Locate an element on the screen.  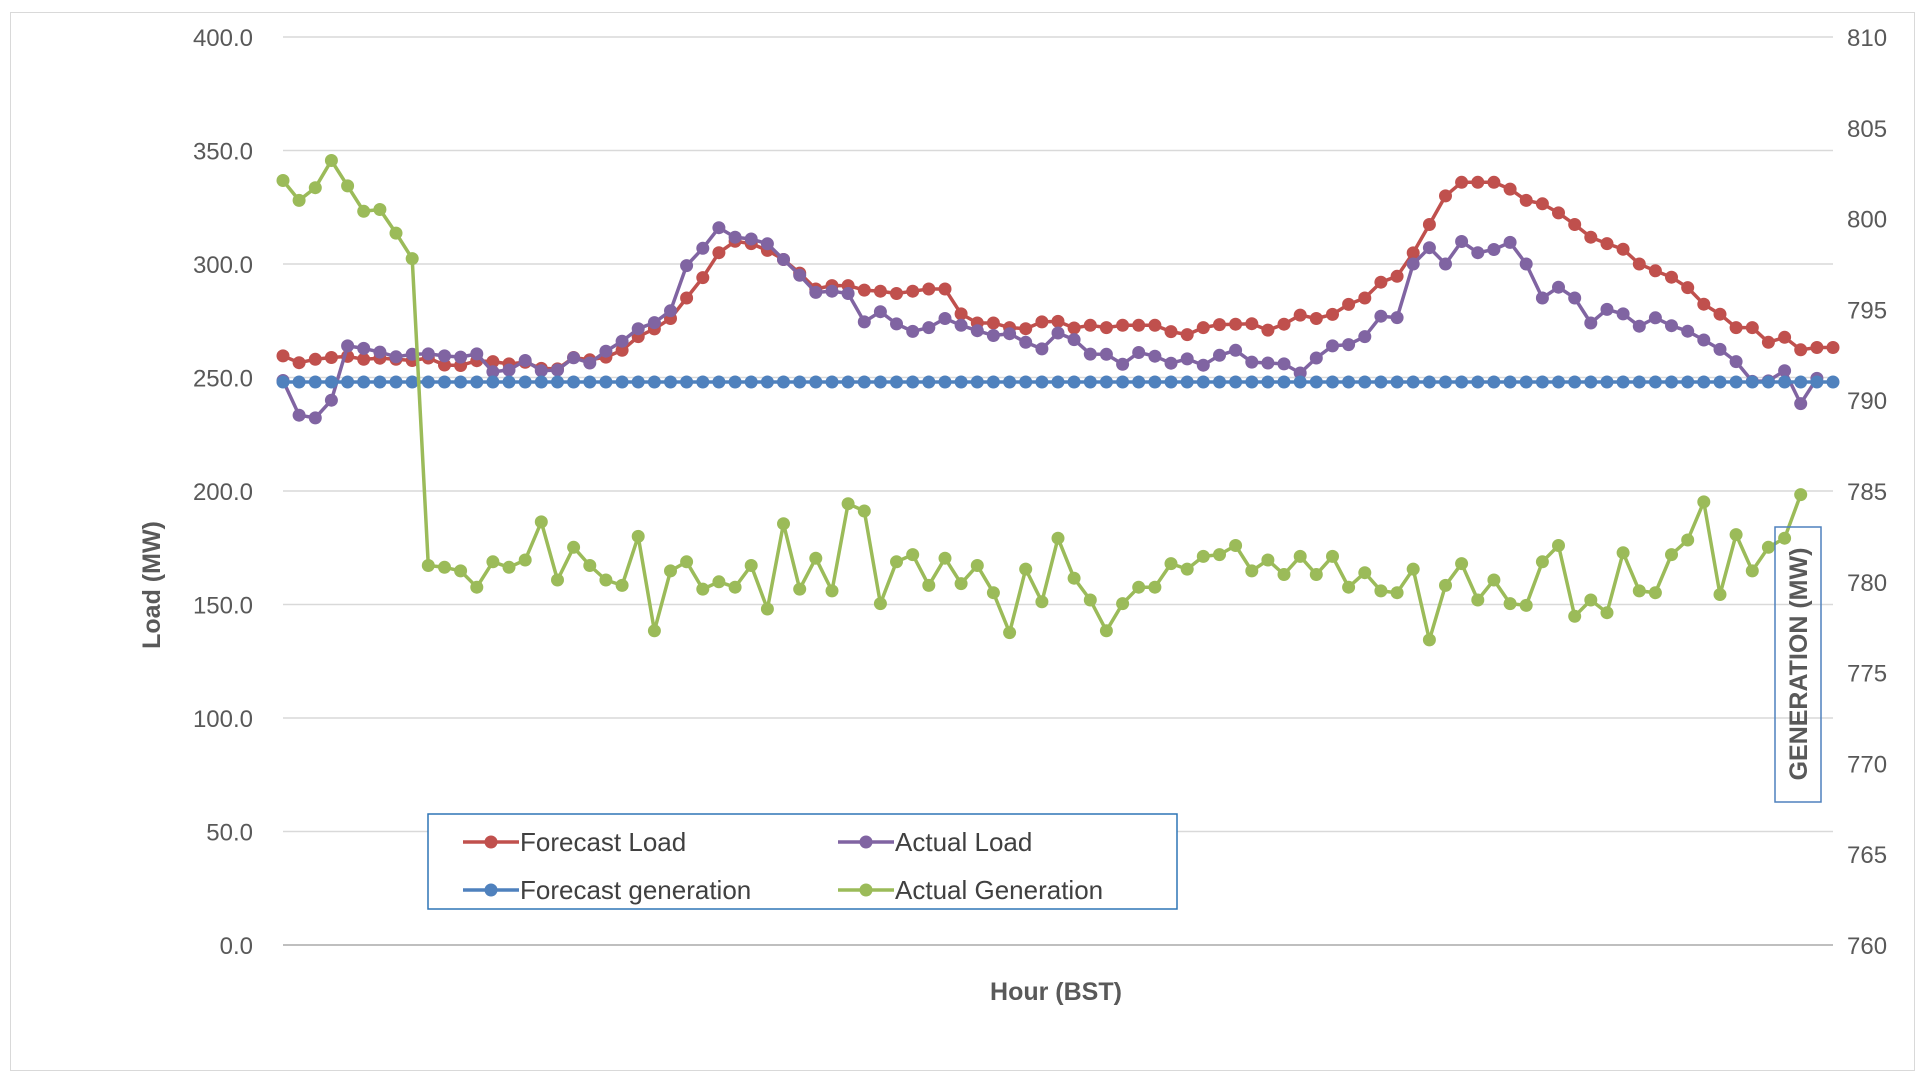
legend-label-actual-generation: Actual Generation is located at coordinates (999, 890).